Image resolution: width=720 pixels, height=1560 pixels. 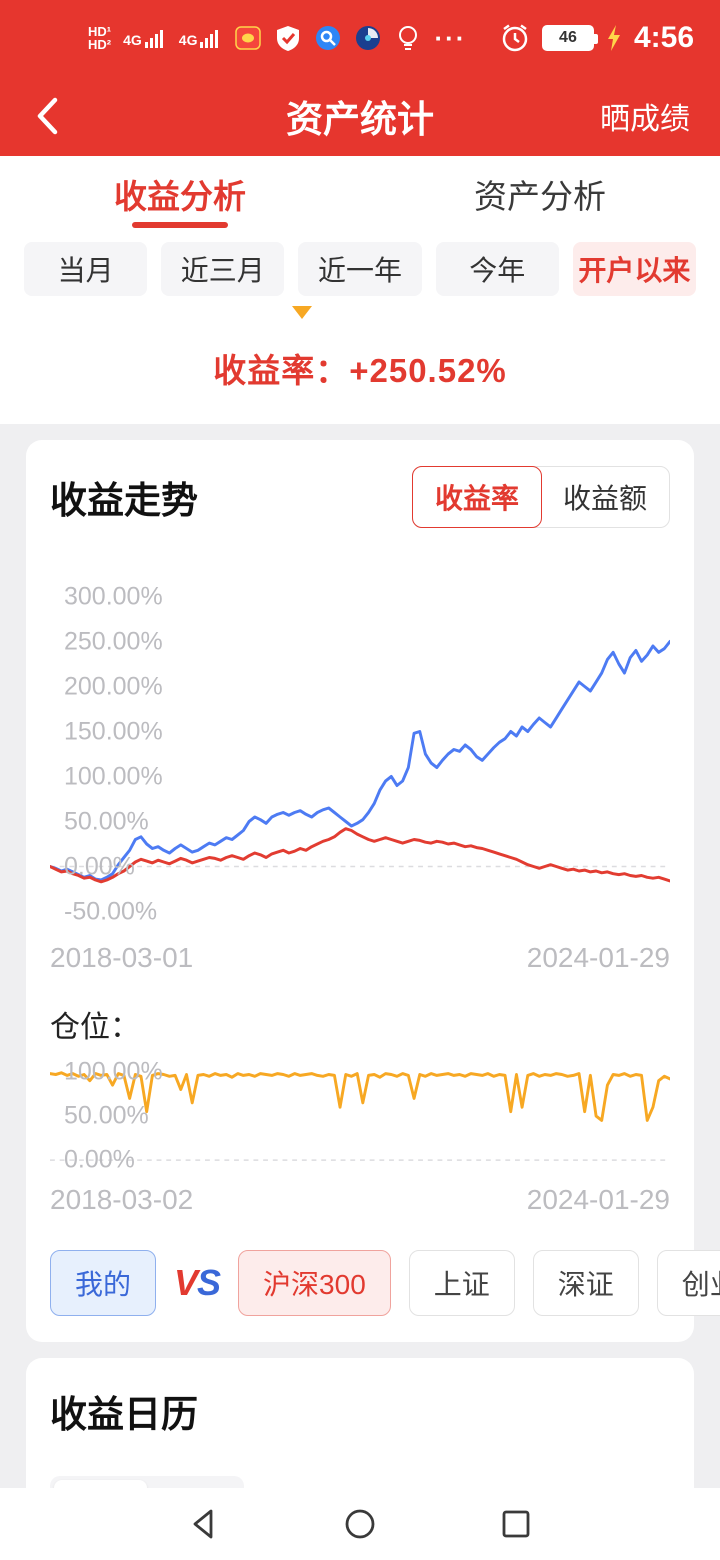 I want to click on android-back-button, so click(x=204, y=1524).